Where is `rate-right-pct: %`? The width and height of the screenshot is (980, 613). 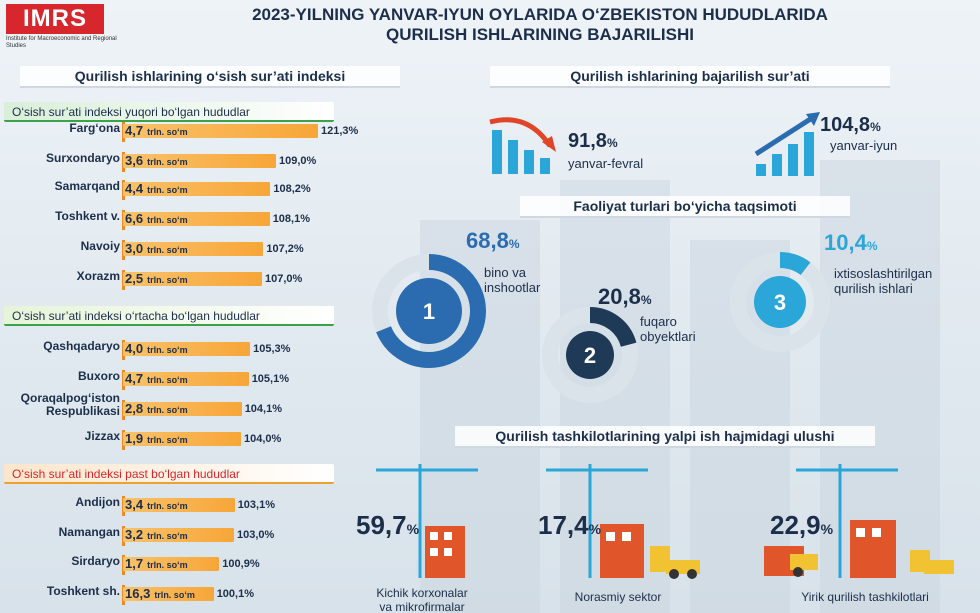 rate-right-pct: % is located at coordinates (875, 127).